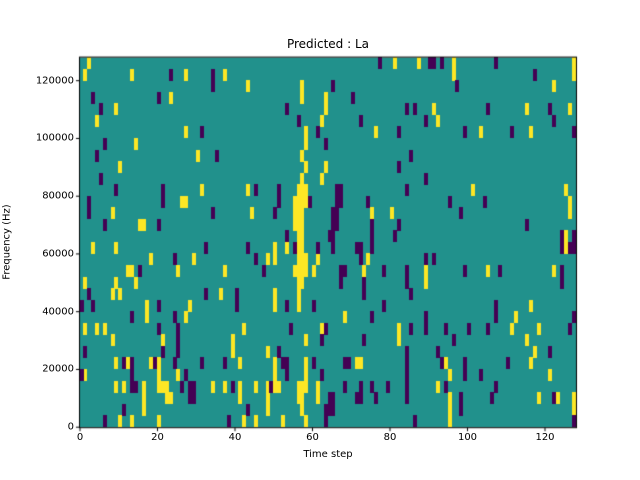  I want to click on y-tick-label: 60000, so click(58, 254).